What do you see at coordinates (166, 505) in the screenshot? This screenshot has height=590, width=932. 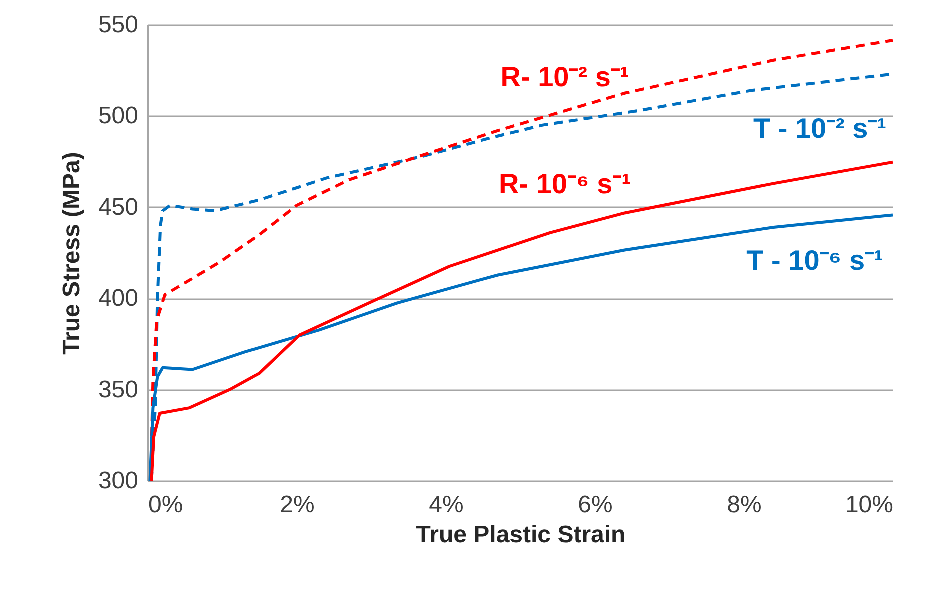 I see `x-tick-label: 0%` at bounding box center [166, 505].